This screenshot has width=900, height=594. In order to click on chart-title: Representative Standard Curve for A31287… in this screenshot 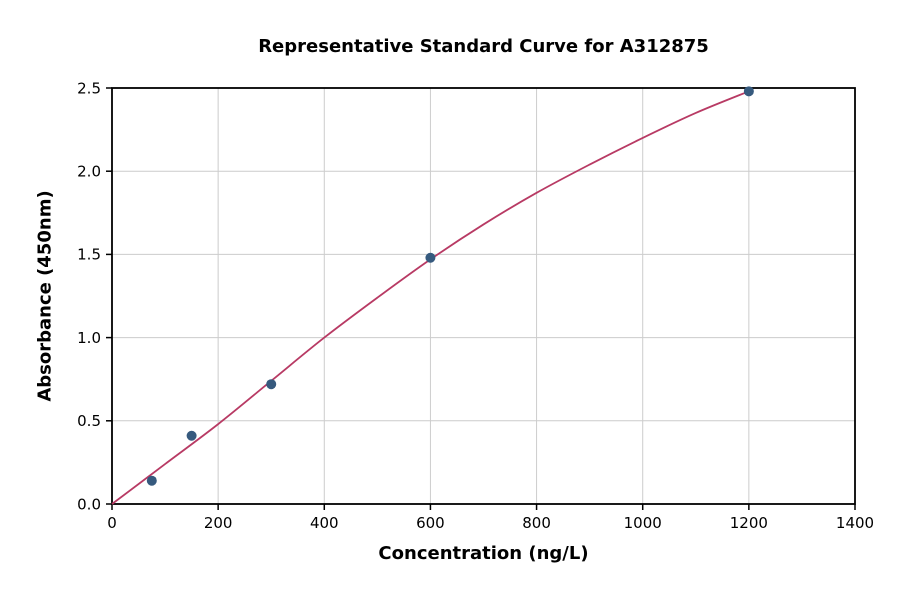, I will do `click(483, 46)`.